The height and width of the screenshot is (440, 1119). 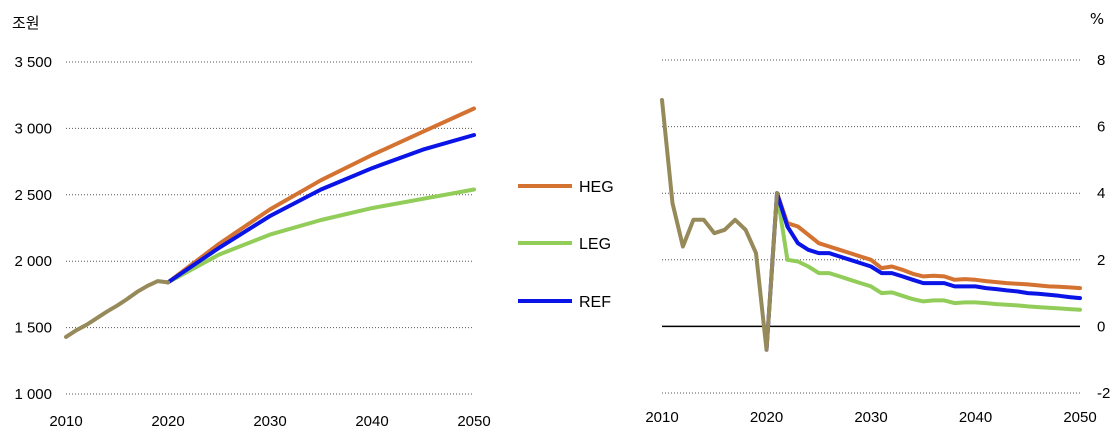 What do you see at coordinates (566, 245) in the screenshot?
I see `legend: HEG LEG REF` at bounding box center [566, 245].